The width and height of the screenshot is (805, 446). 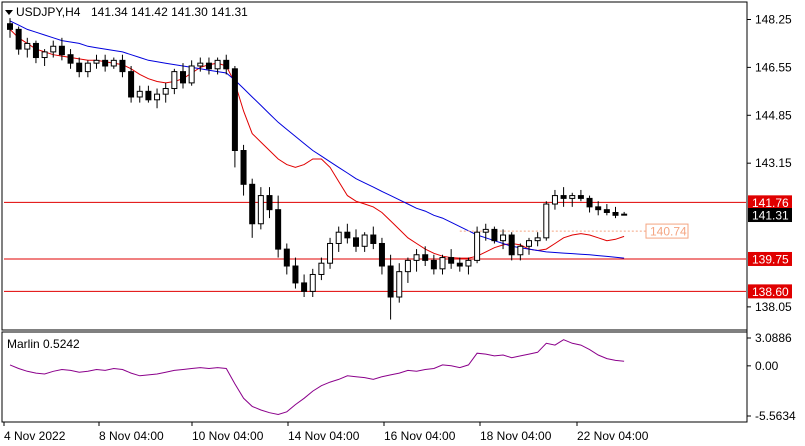 What do you see at coordinates (169, 12) in the screenshot?
I see `ohlc-values: 141.34 141.42 141.30 141.31` at bounding box center [169, 12].